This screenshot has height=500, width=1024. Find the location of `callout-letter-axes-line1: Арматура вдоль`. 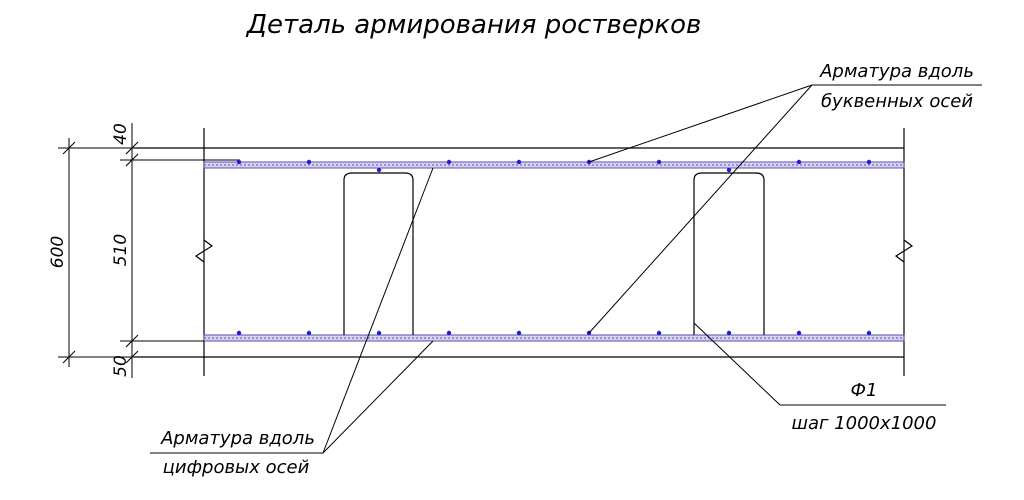

callout-letter-axes-line1: Арматура вдоль is located at coordinates (896, 71).